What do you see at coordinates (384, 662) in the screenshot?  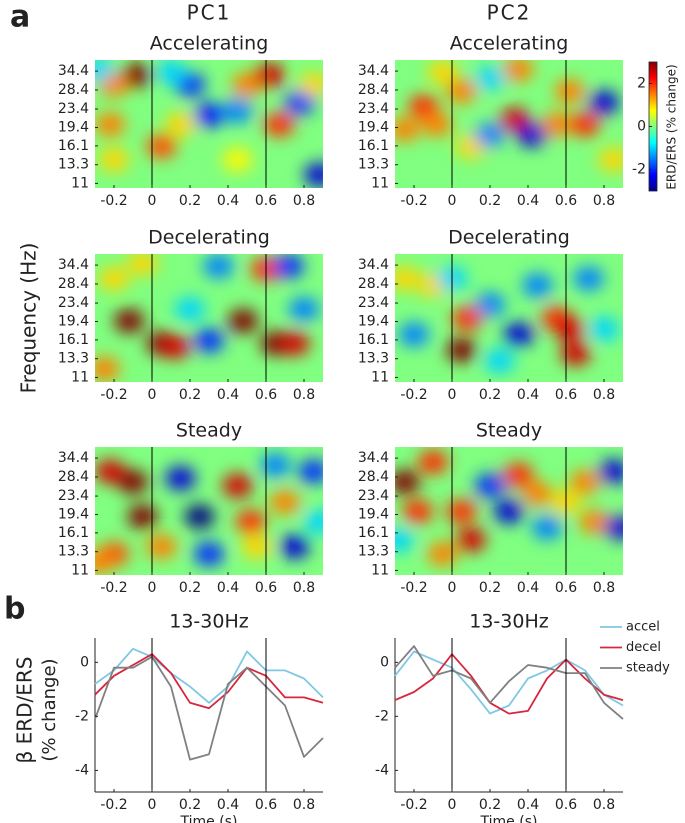 I see `y-tick-label: 0` at bounding box center [384, 662].